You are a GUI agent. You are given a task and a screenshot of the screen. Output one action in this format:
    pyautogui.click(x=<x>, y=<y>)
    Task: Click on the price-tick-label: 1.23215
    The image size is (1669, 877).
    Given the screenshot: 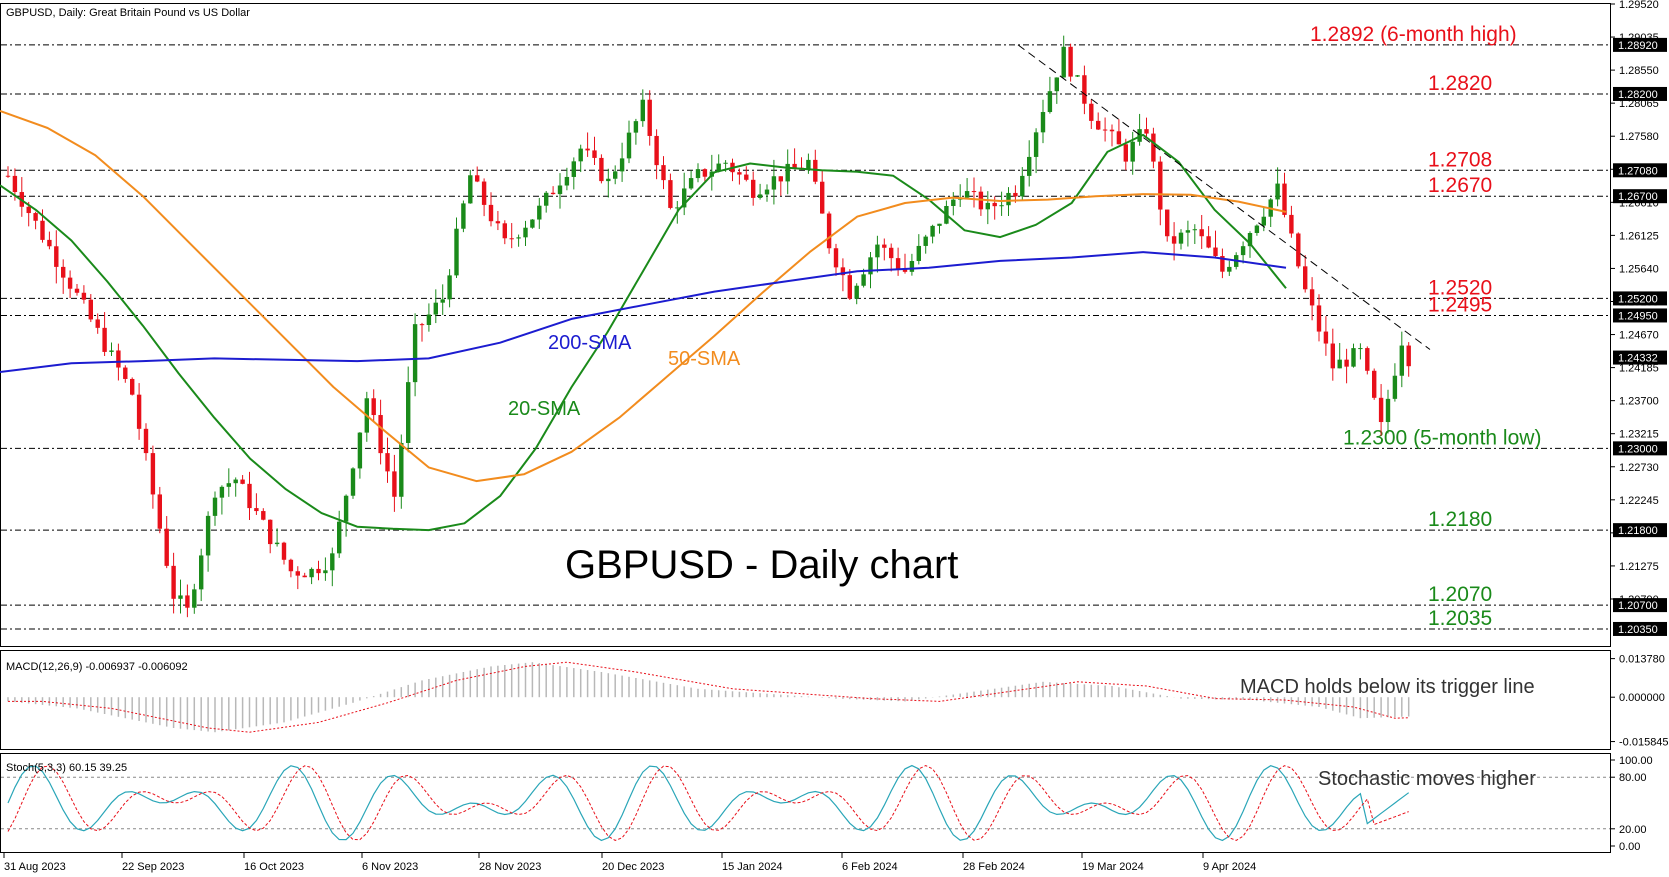 What is the action you would take?
    pyautogui.click(x=1639, y=435)
    